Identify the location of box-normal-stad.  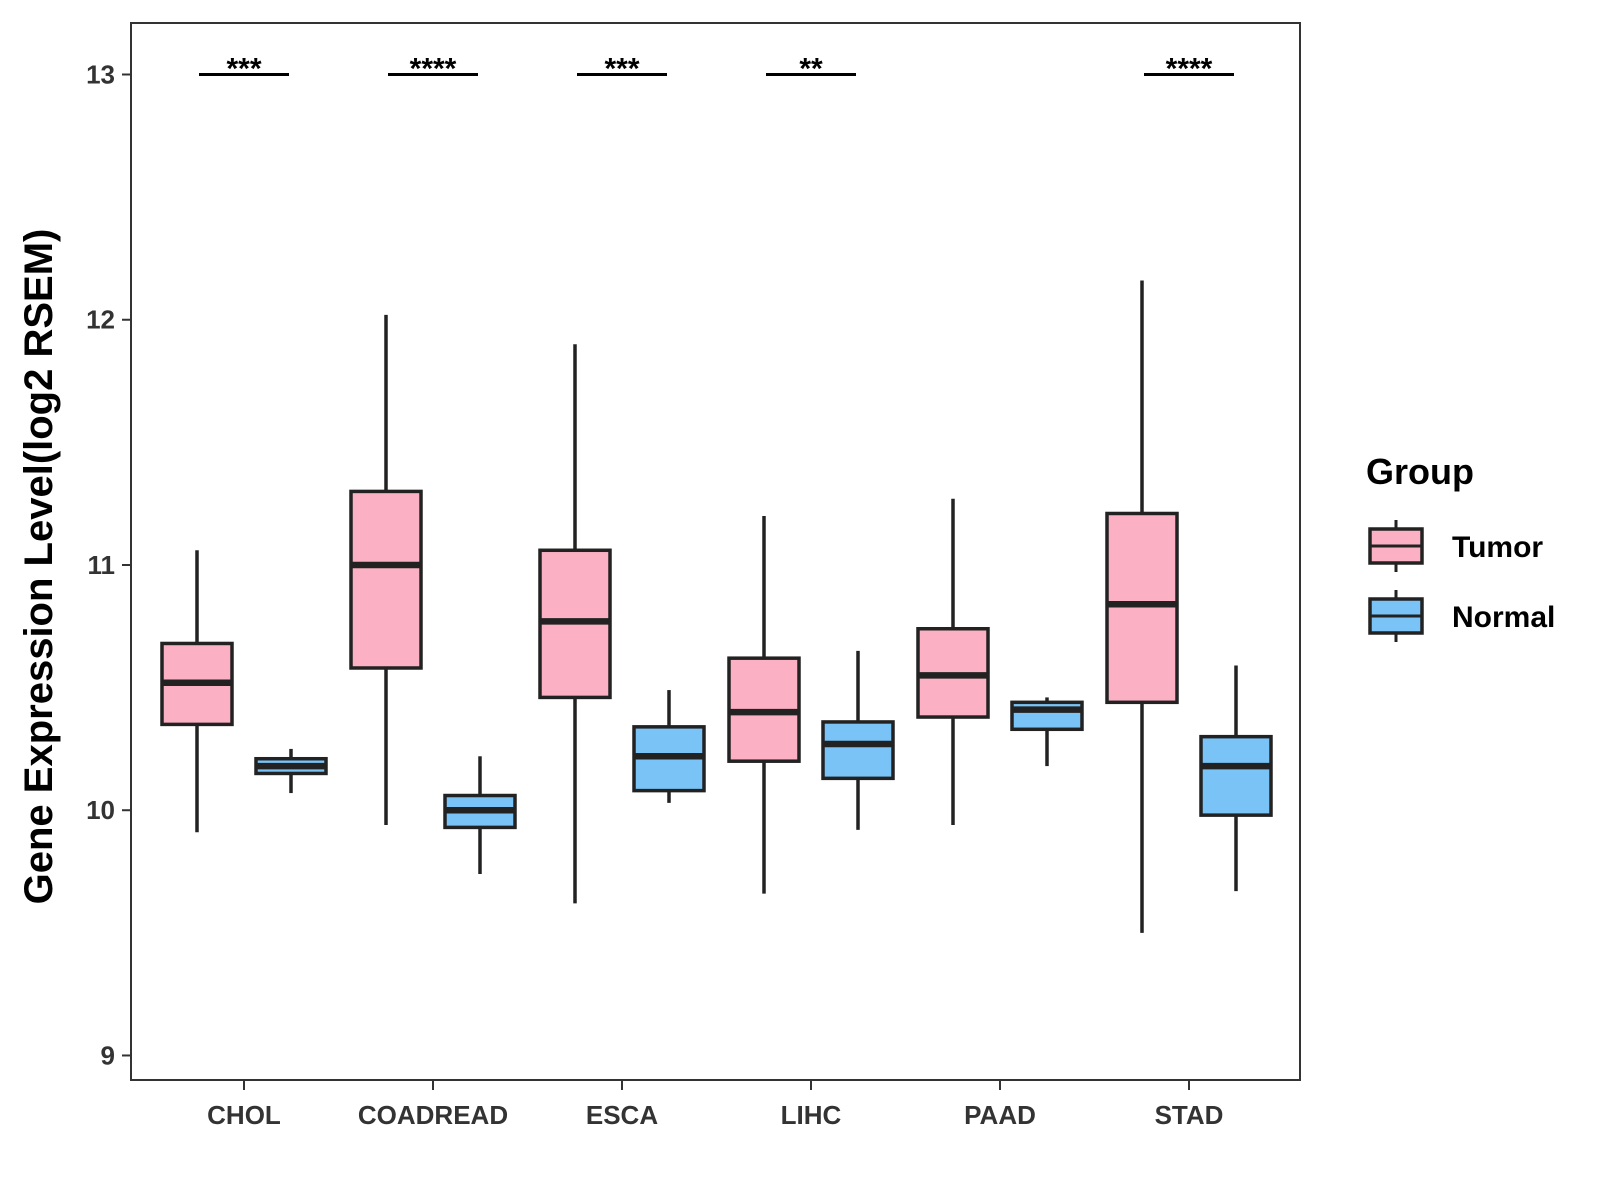
(1236, 778).